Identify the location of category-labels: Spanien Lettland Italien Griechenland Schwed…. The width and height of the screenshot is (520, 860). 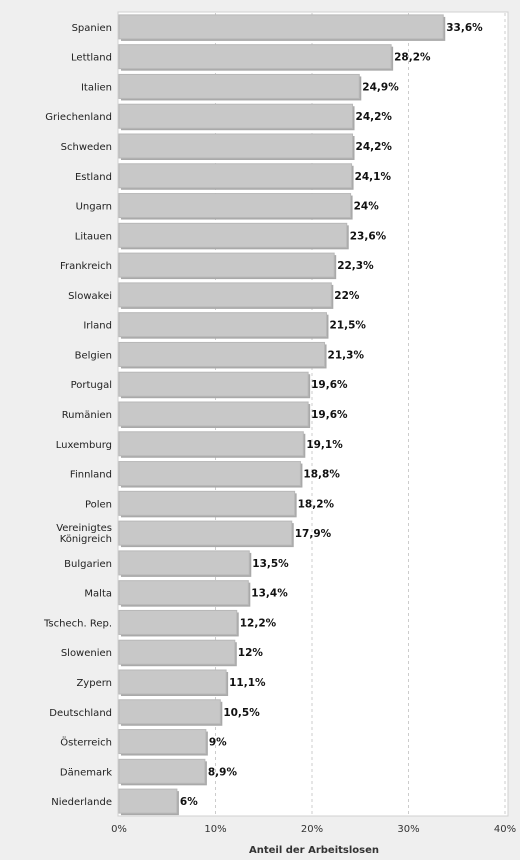
(77, 415).